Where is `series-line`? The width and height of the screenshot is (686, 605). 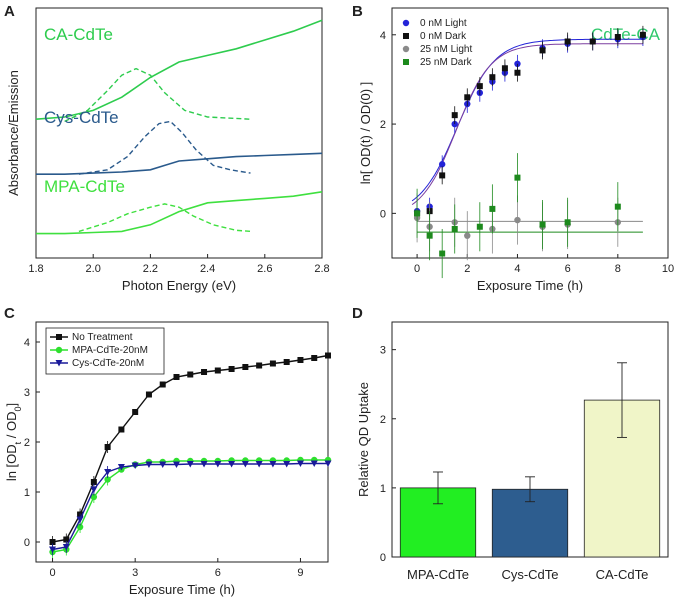
series-line is located at coordinates (190, 506).